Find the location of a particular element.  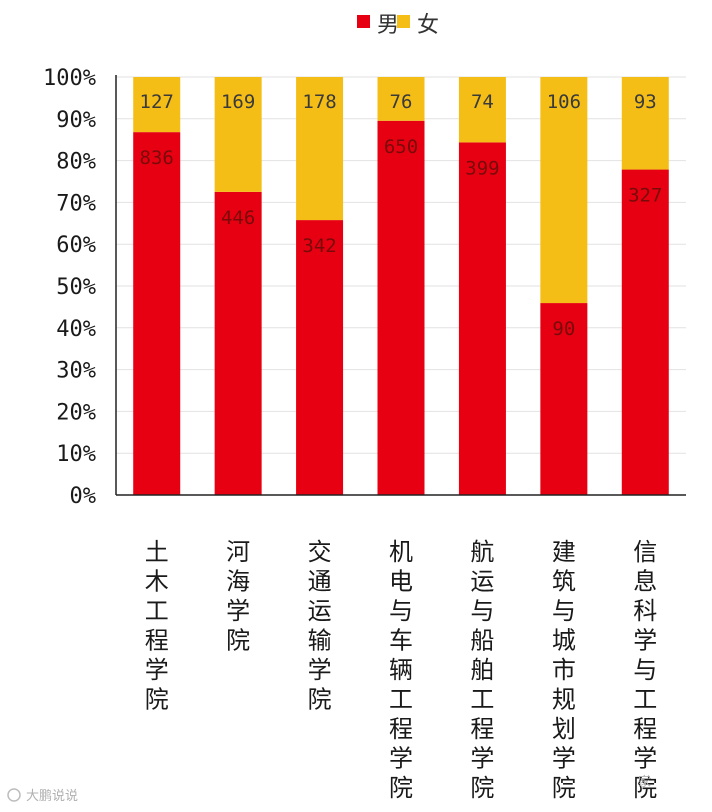

y-tick-label: 80% is located at coordinates (76, 162).